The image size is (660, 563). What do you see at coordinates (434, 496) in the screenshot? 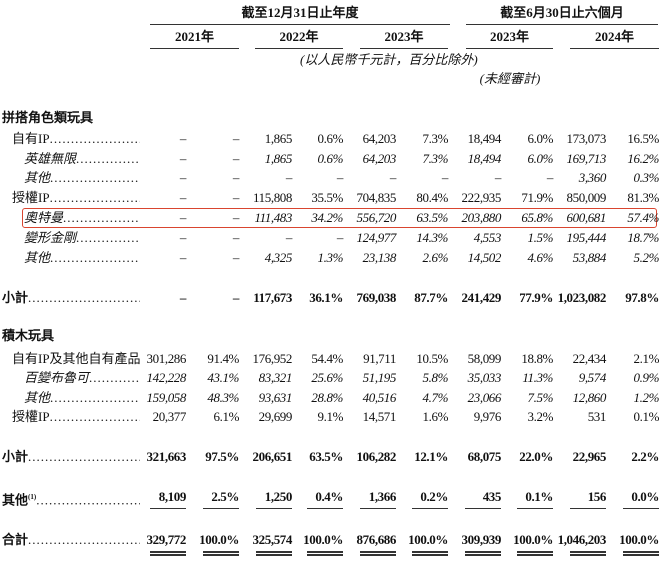
I see `percent-cell: 0.2%` at bounding box center [434, 496].